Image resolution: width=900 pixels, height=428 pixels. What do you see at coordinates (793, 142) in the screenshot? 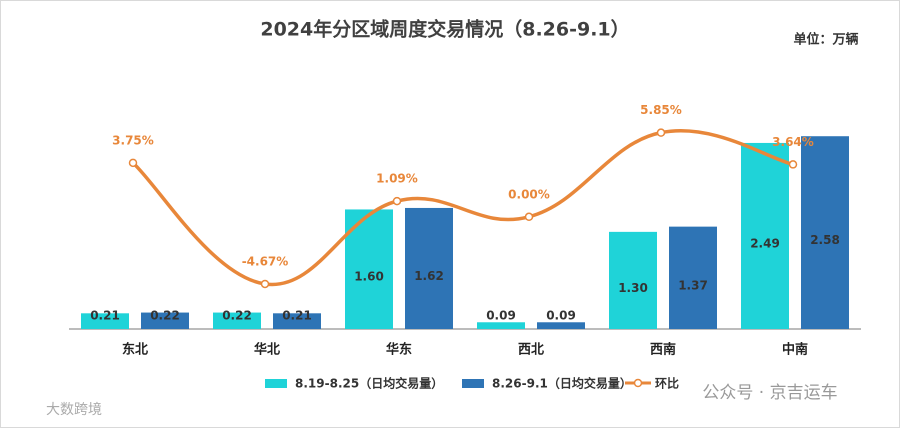
I see `line-value-label: 3.64%` at bounding box center [793, 142].